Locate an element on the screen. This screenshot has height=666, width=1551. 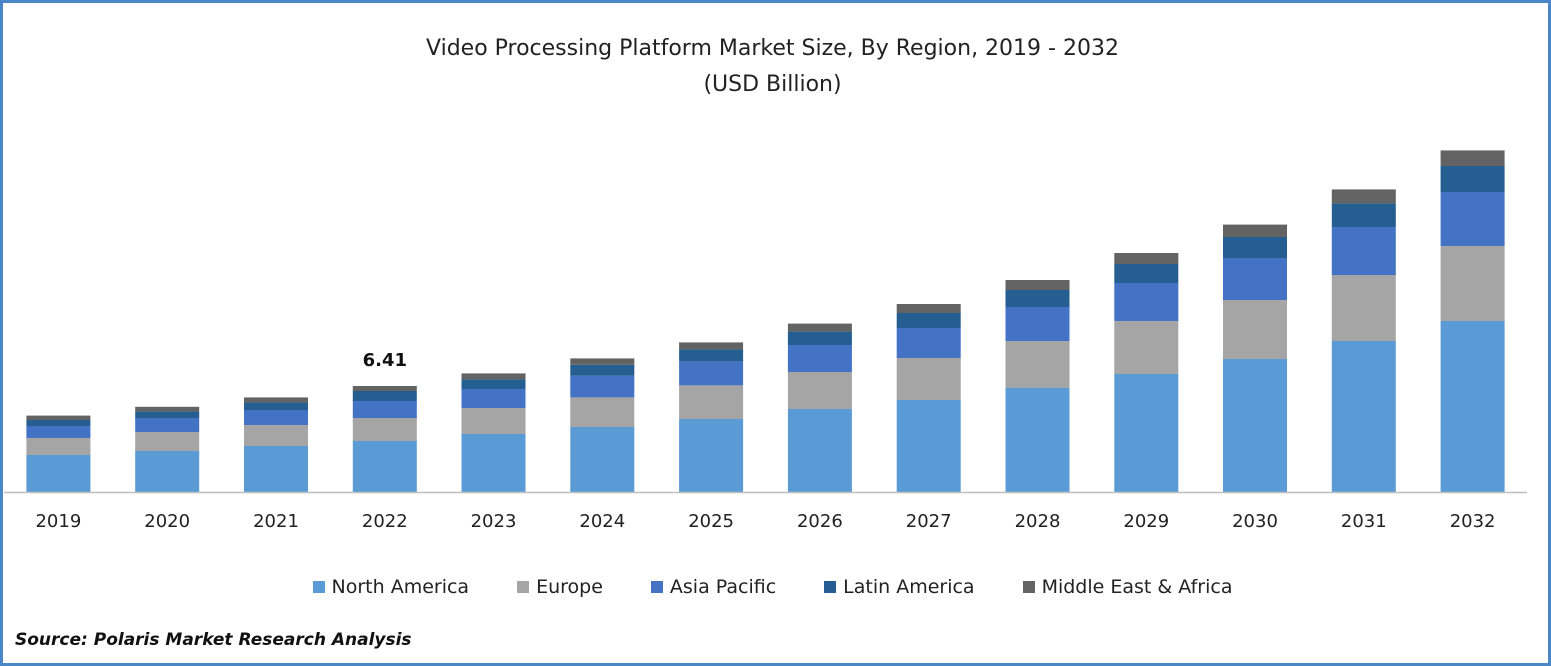
bar-segment-middle-east-africa-2030 is located at coordinates (1255, 230).